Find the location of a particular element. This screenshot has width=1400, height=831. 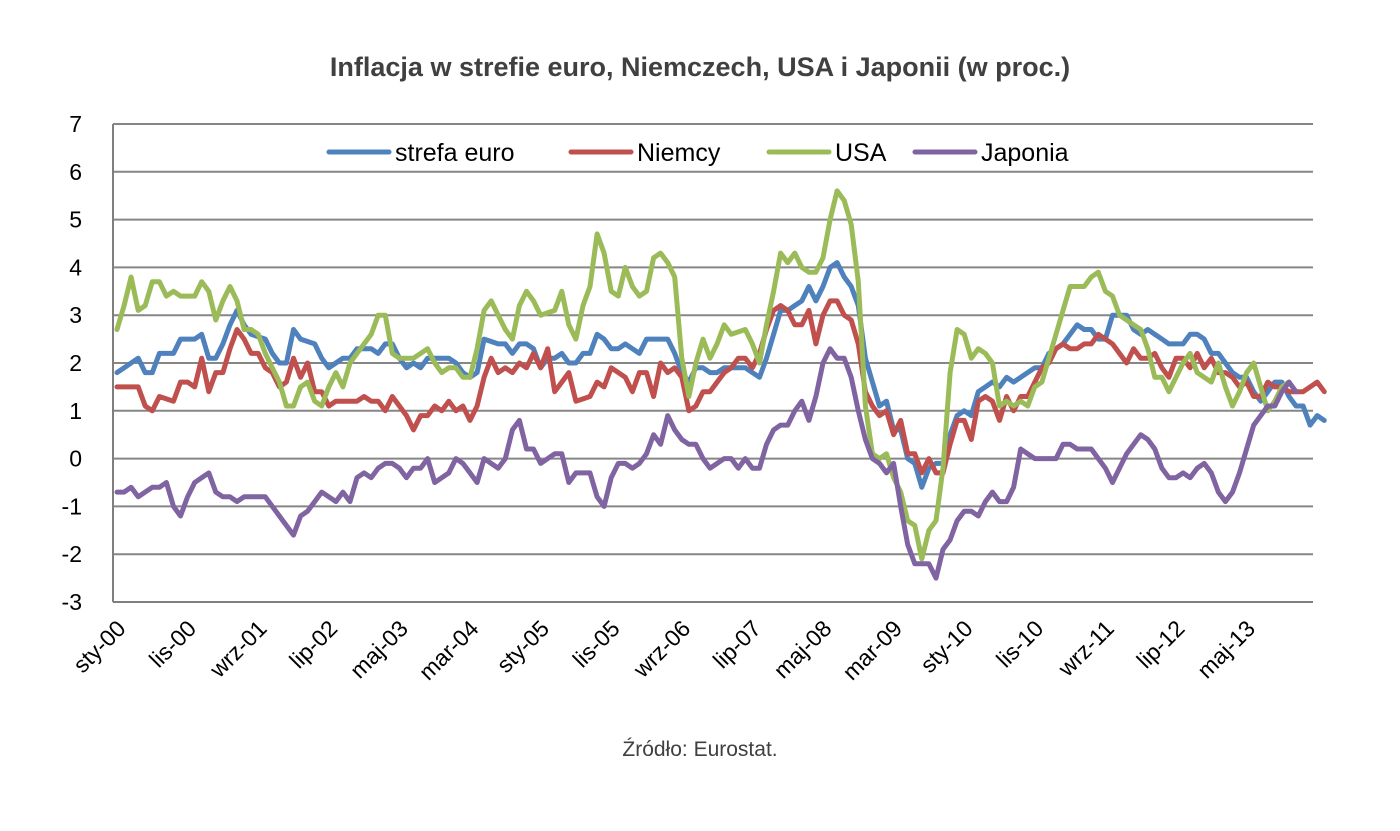

x-tick-label: maj-08 is located at coordinates (802, 649).